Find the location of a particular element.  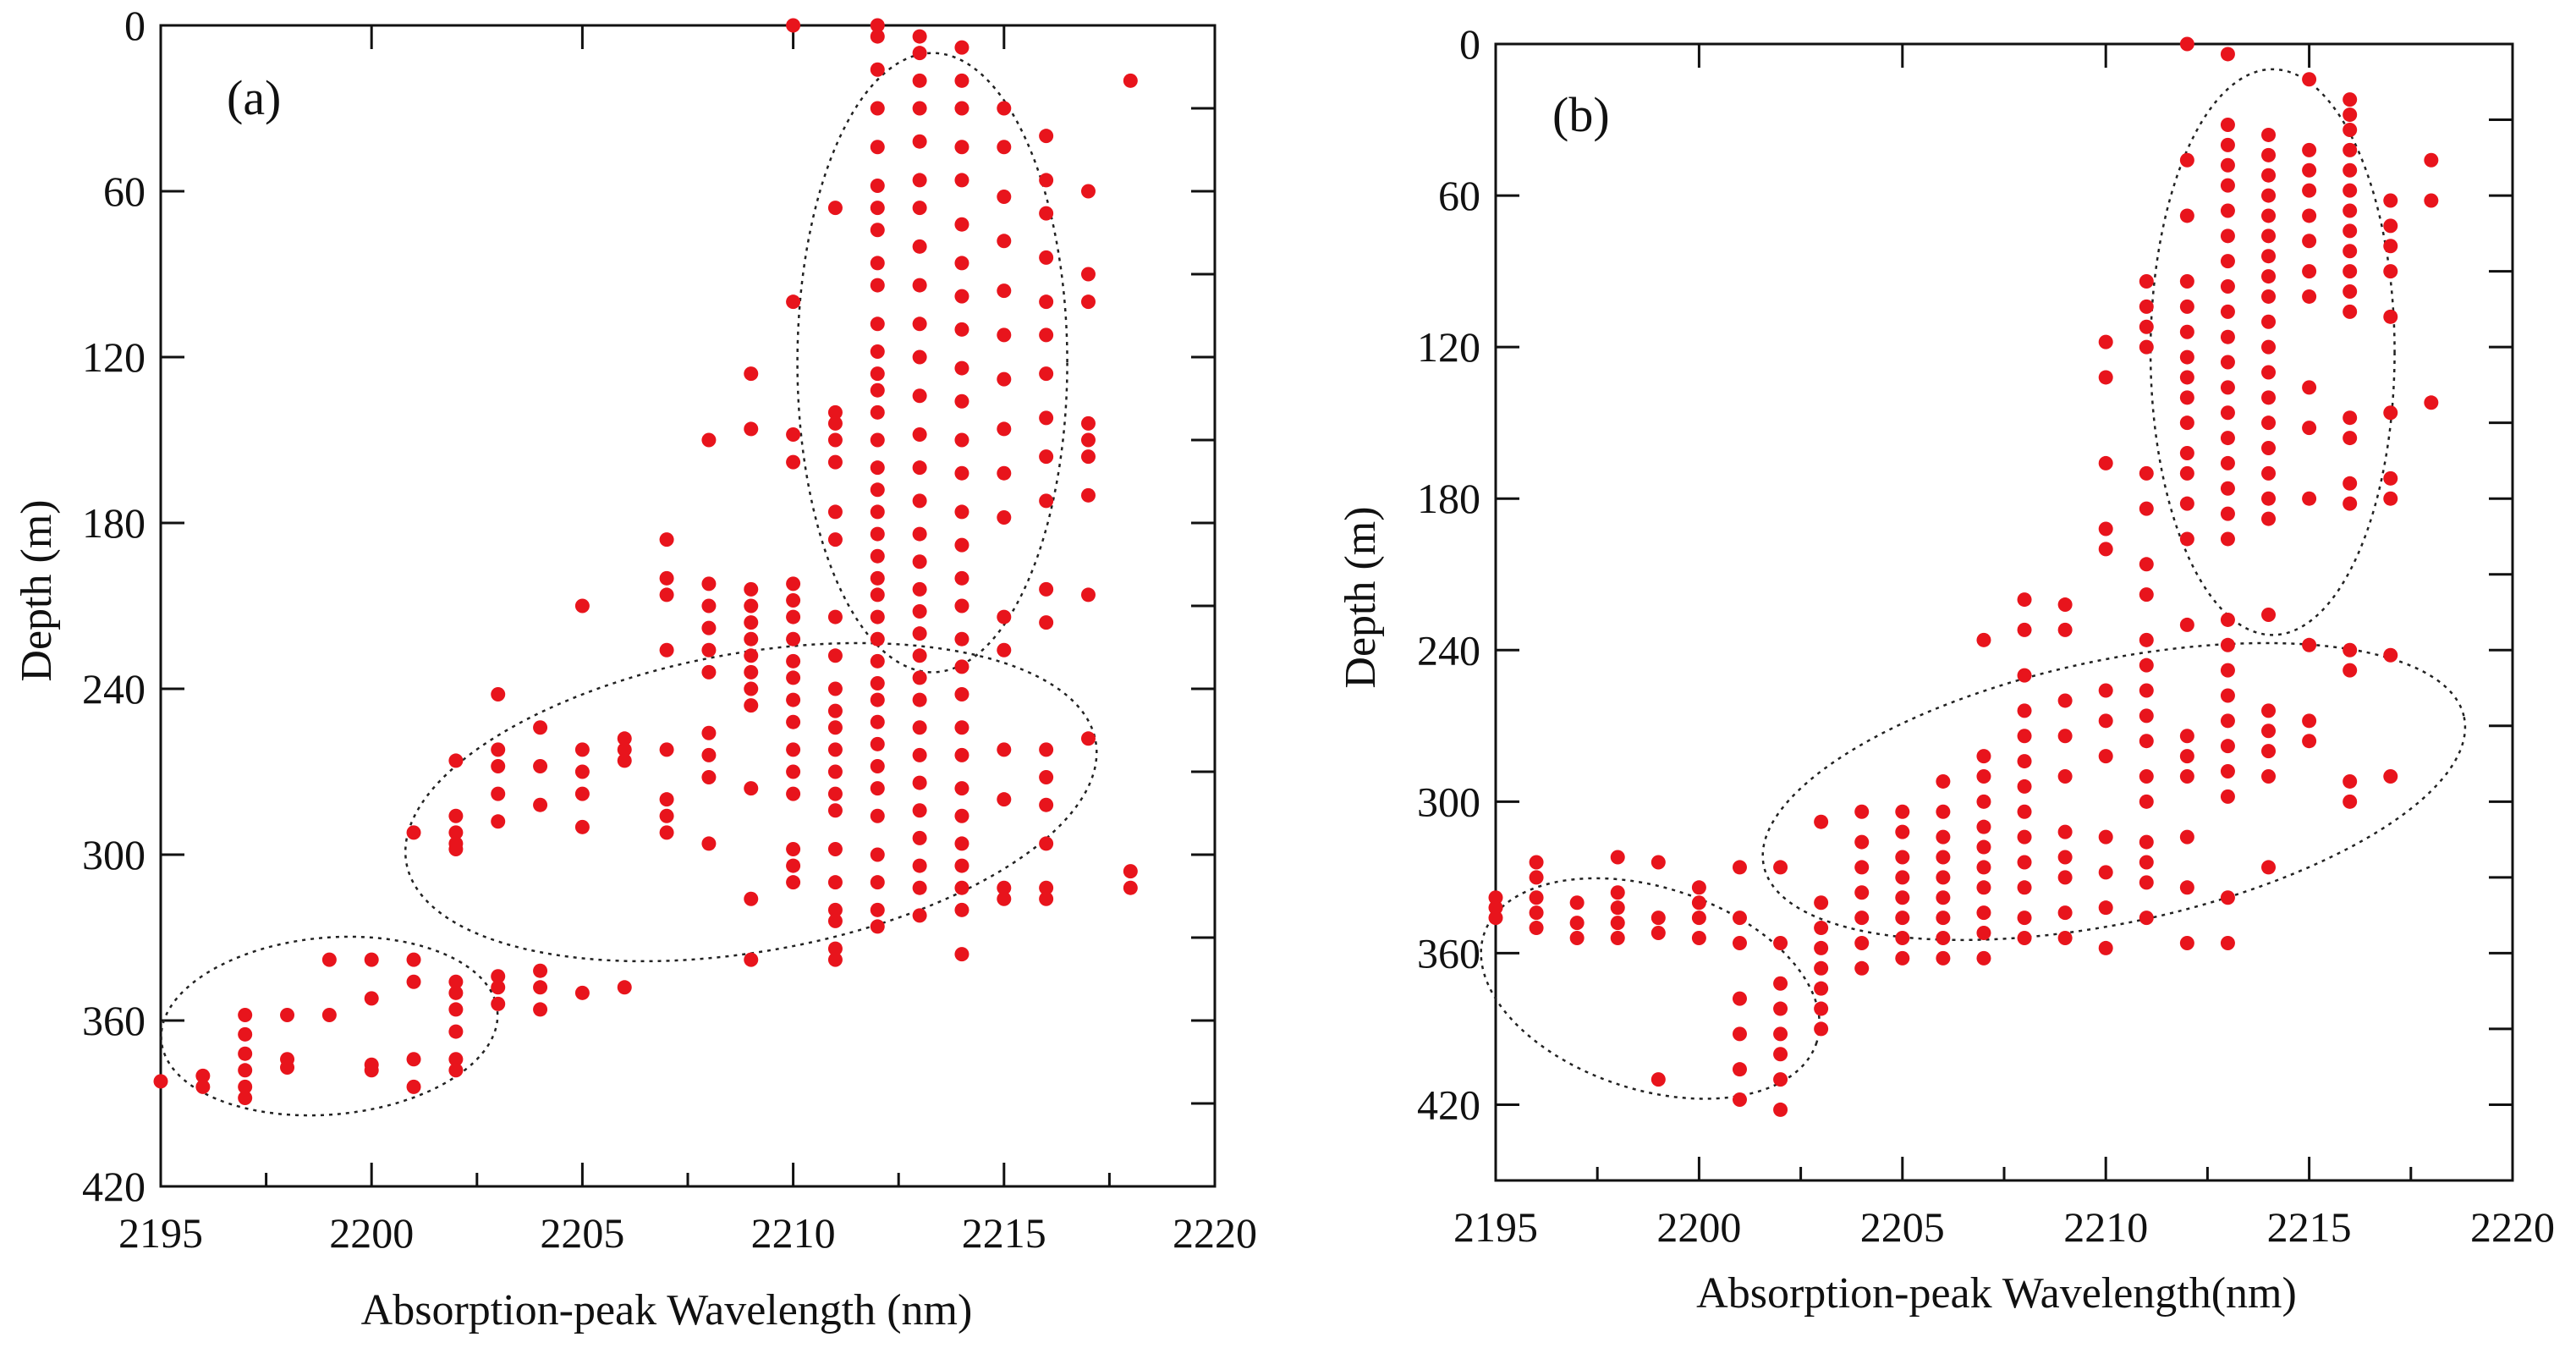

panel-a-x-tick-label: 2195 is located at coordinates (161, 1233).